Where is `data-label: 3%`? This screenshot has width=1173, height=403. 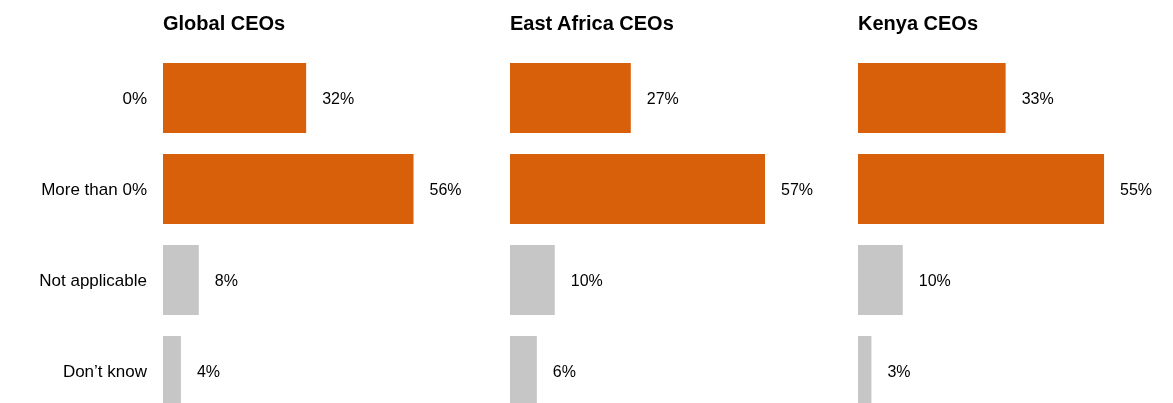 data-label: 3% is located at coordinates (899, 371).